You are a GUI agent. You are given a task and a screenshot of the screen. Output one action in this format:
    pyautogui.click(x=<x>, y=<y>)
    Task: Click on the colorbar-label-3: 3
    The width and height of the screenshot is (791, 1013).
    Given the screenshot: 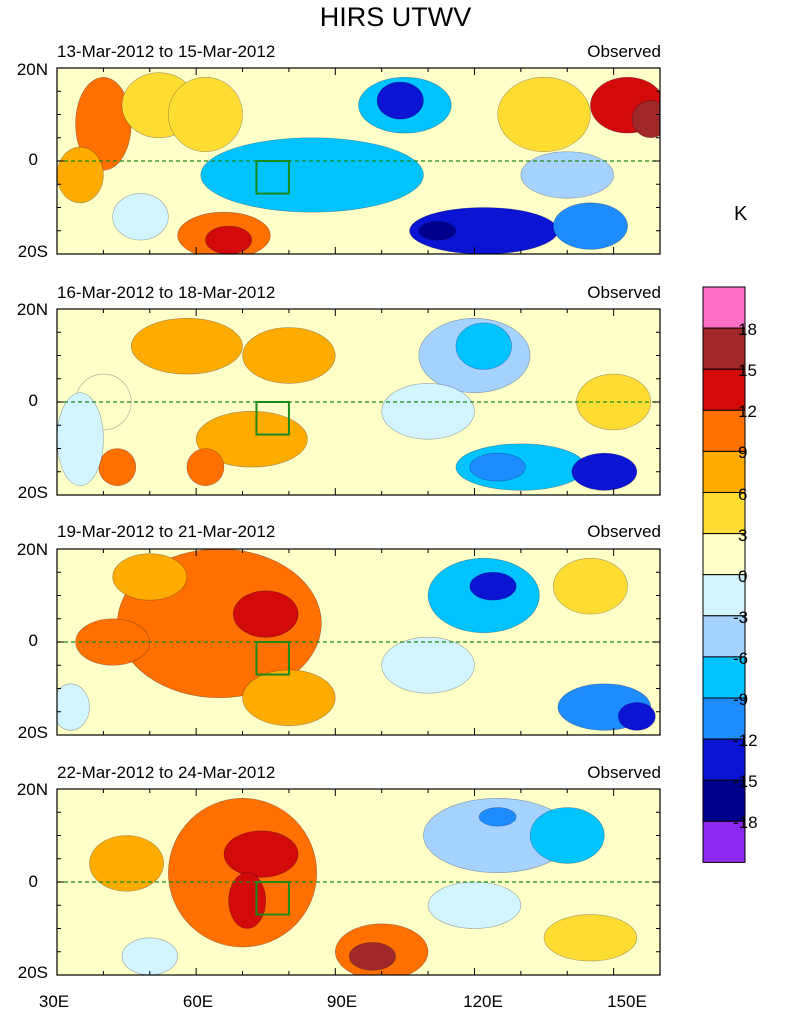 What is the action you would take?
    pyautogui.click(x=743, y=535)
    